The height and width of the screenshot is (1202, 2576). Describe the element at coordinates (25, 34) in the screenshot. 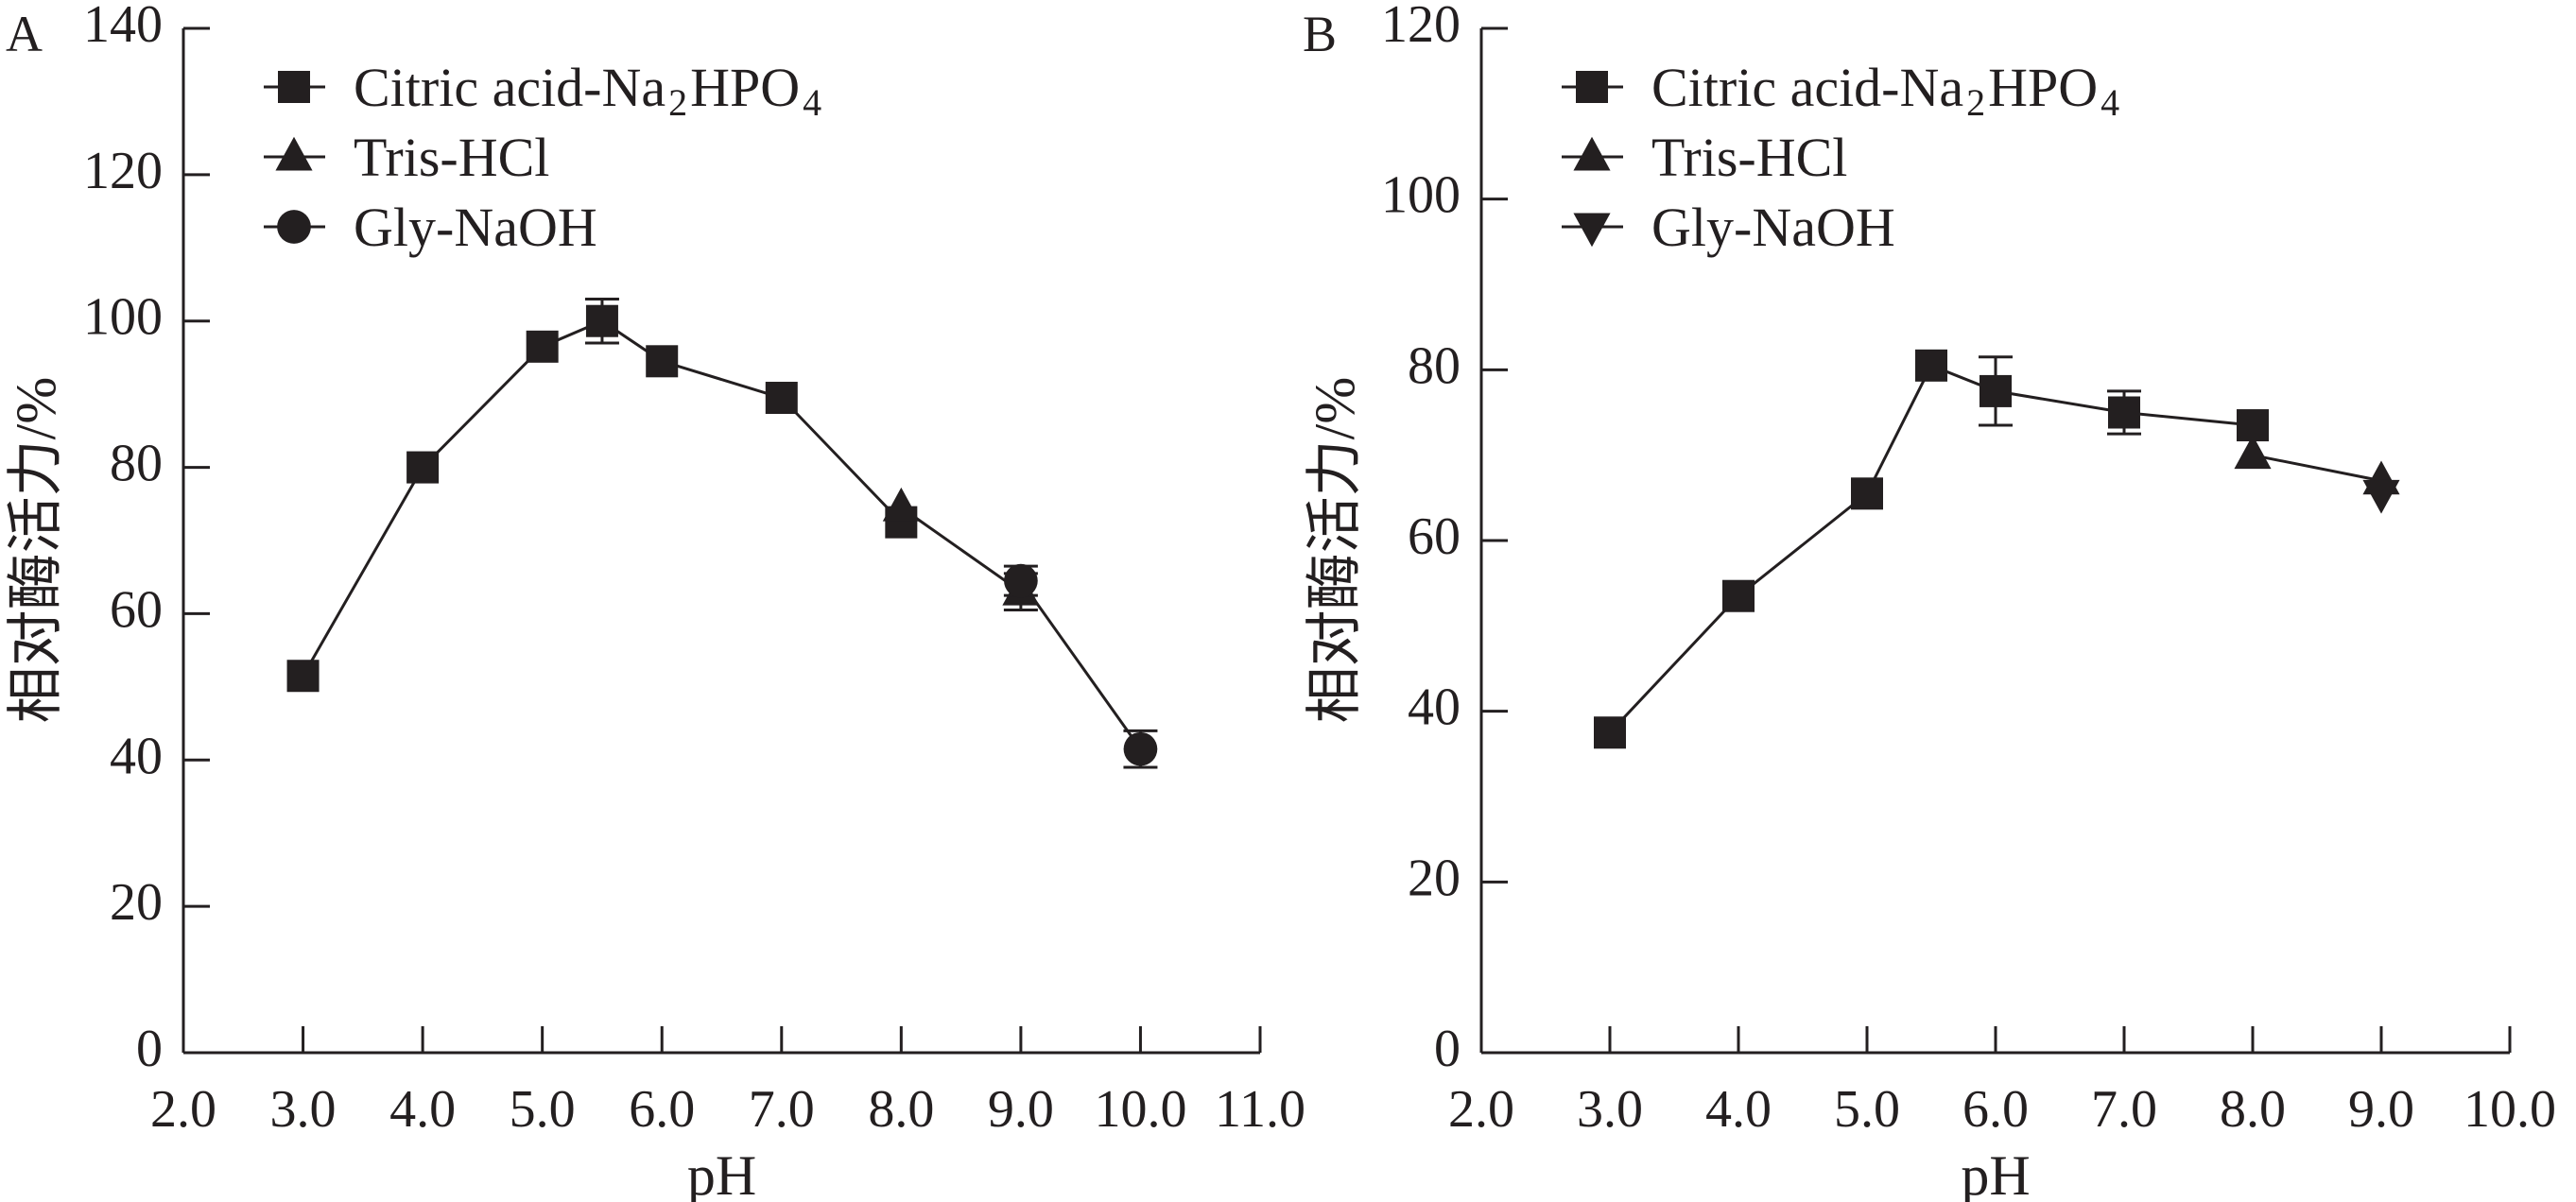

I see `panel-label: A` at that location.